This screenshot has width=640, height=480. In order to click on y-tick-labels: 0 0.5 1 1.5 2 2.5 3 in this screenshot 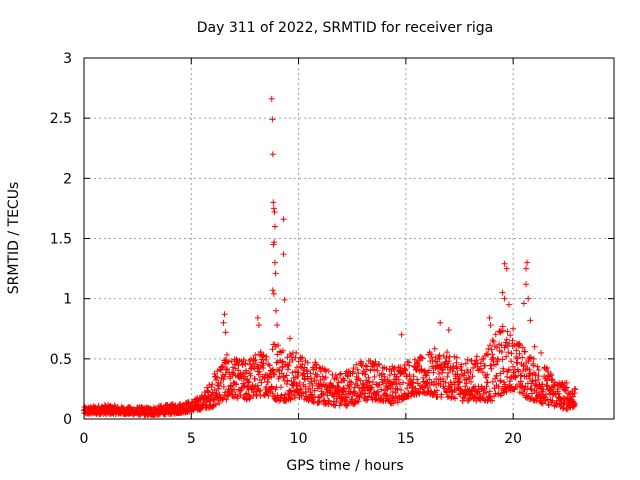, I will do `click(61, 239)`.